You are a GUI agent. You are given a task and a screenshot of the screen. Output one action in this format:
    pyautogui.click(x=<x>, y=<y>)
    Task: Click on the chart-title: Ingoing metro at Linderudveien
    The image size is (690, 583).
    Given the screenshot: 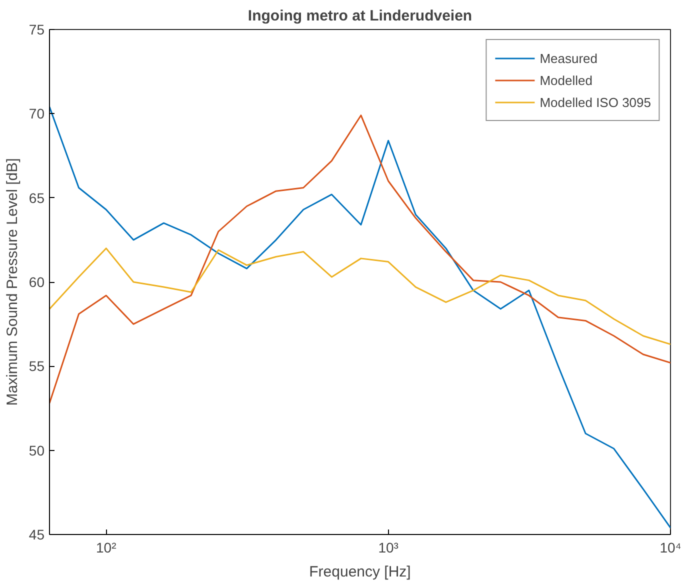 What is the action you would take?
    pyautogui.click(x=360, y=16)
    